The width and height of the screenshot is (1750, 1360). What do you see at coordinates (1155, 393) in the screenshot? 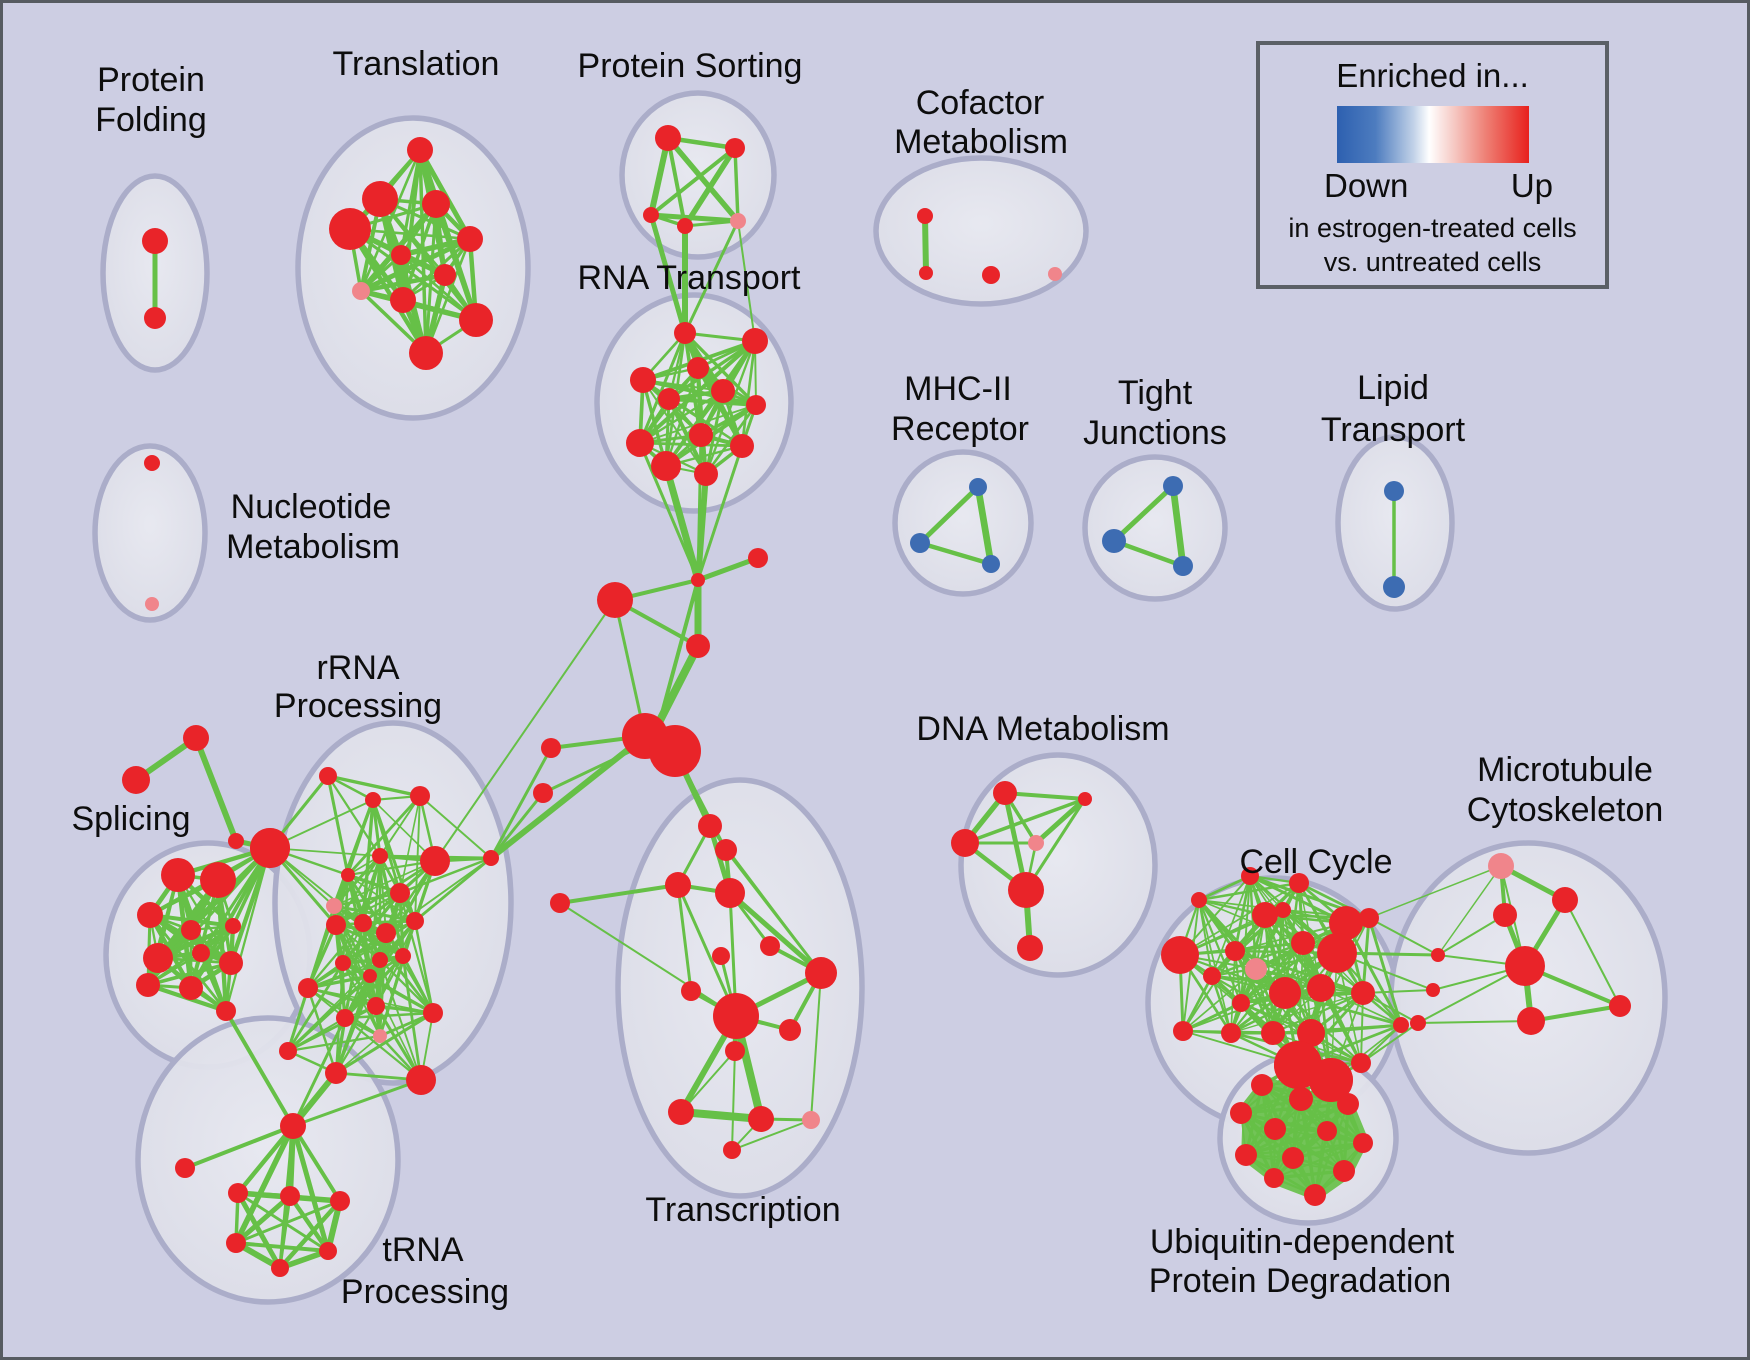
I see `cluster-label-tight-junctions: Tight` at bounding box center [1155, 393].